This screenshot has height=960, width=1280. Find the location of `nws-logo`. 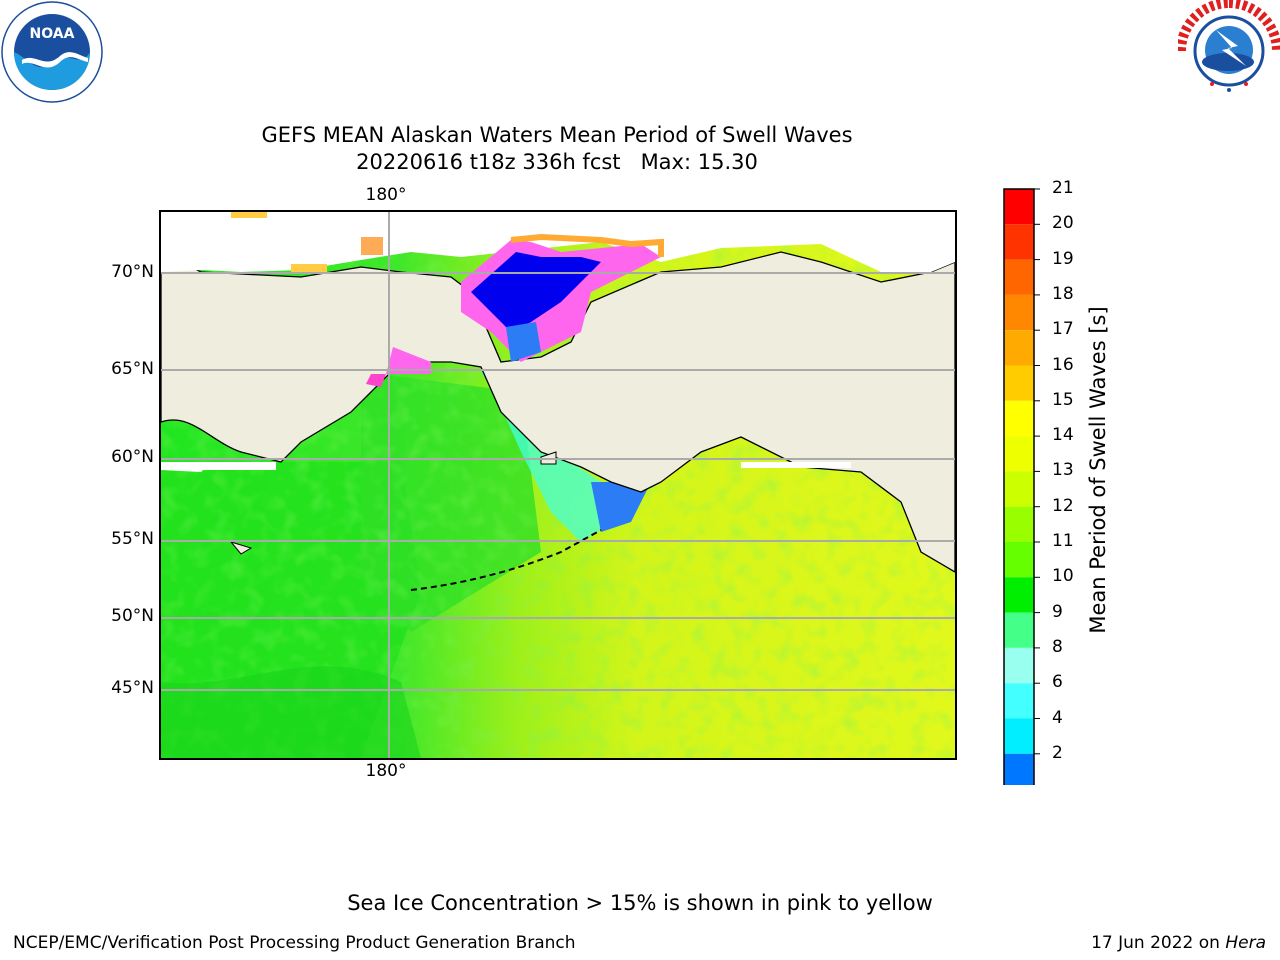

nws-logo is located at coordinates (1228, 51).